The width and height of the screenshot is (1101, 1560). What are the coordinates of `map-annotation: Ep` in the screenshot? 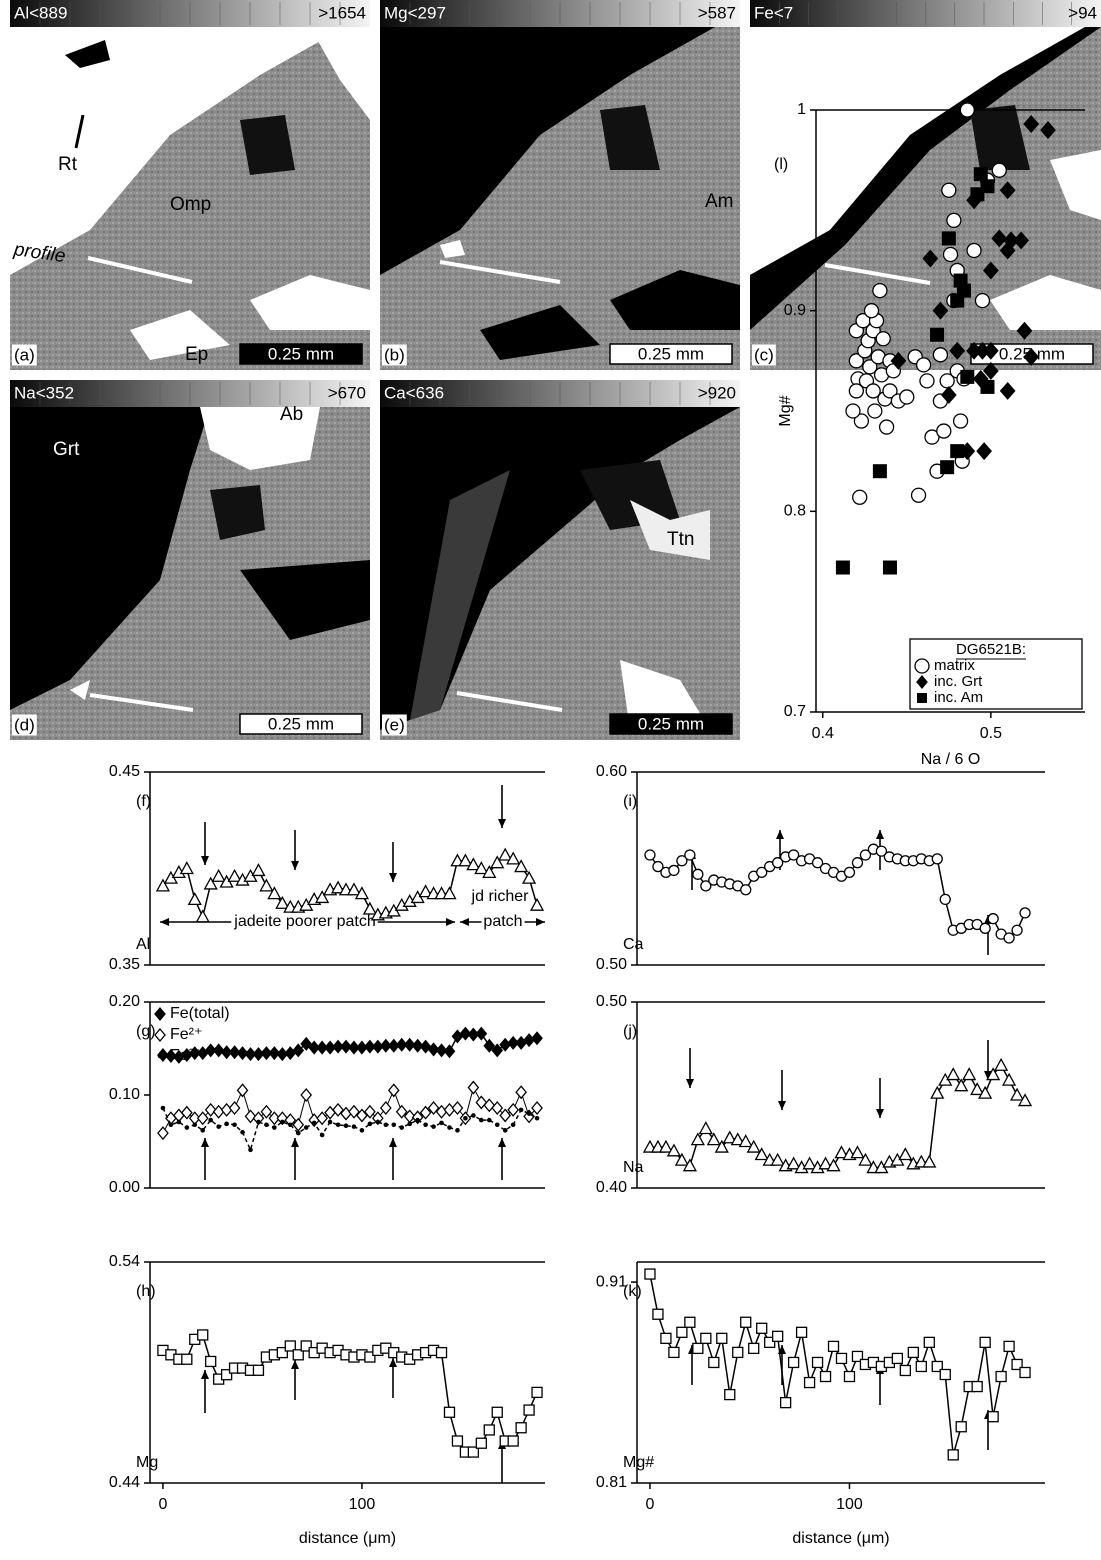 It's located at (196, 354).